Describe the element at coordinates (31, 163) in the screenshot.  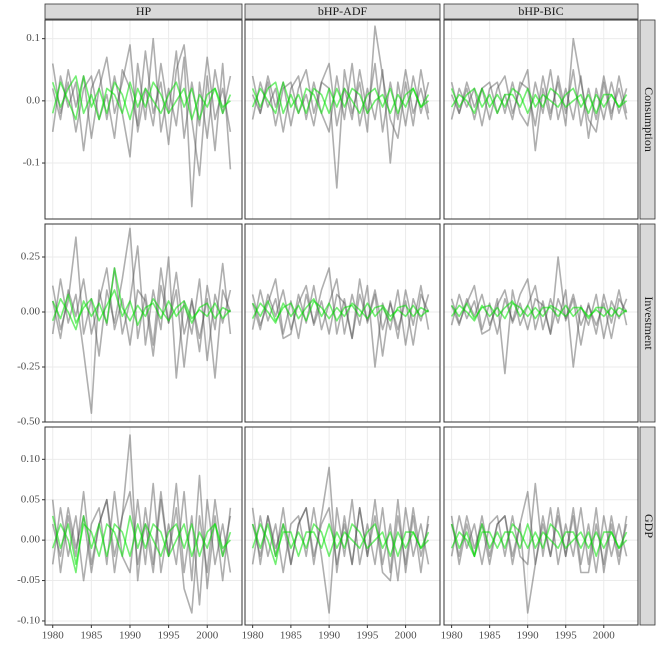
I see `y-tick-label: -0.1` at that location.